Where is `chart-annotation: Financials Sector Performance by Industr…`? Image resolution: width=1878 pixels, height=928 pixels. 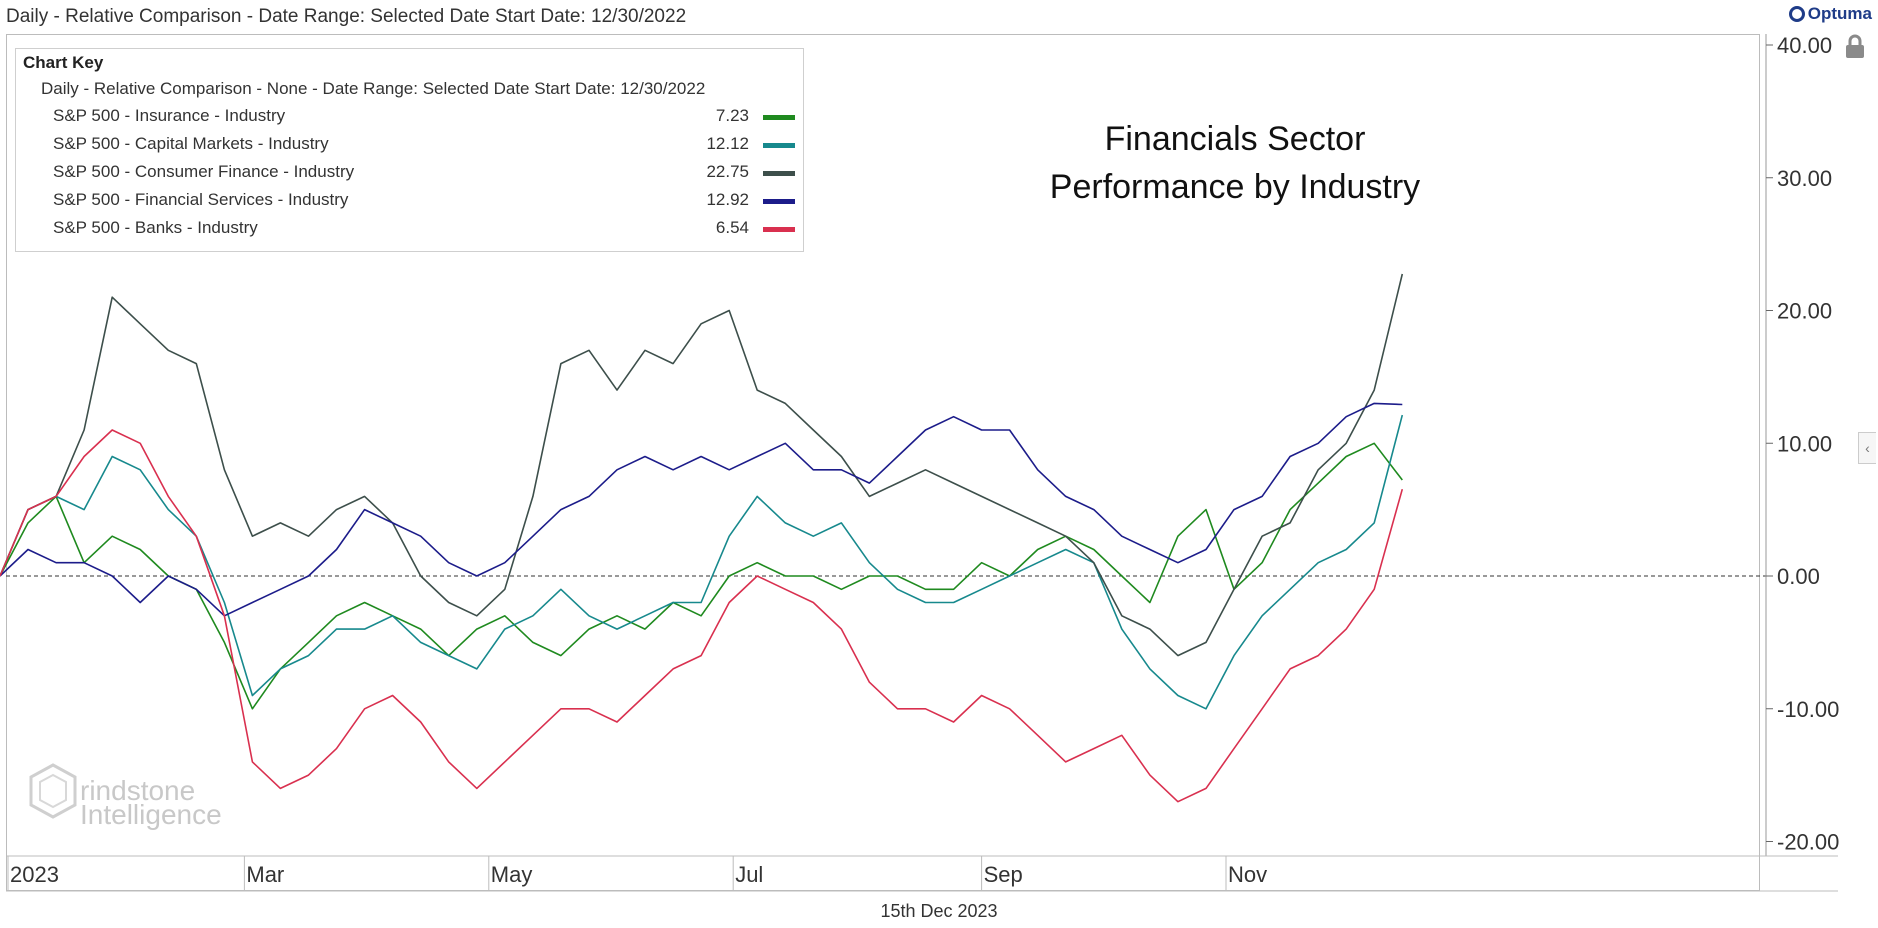
chart-annotation: Financials Sector Performance by Industr… is located at coordinates (1235, 163).